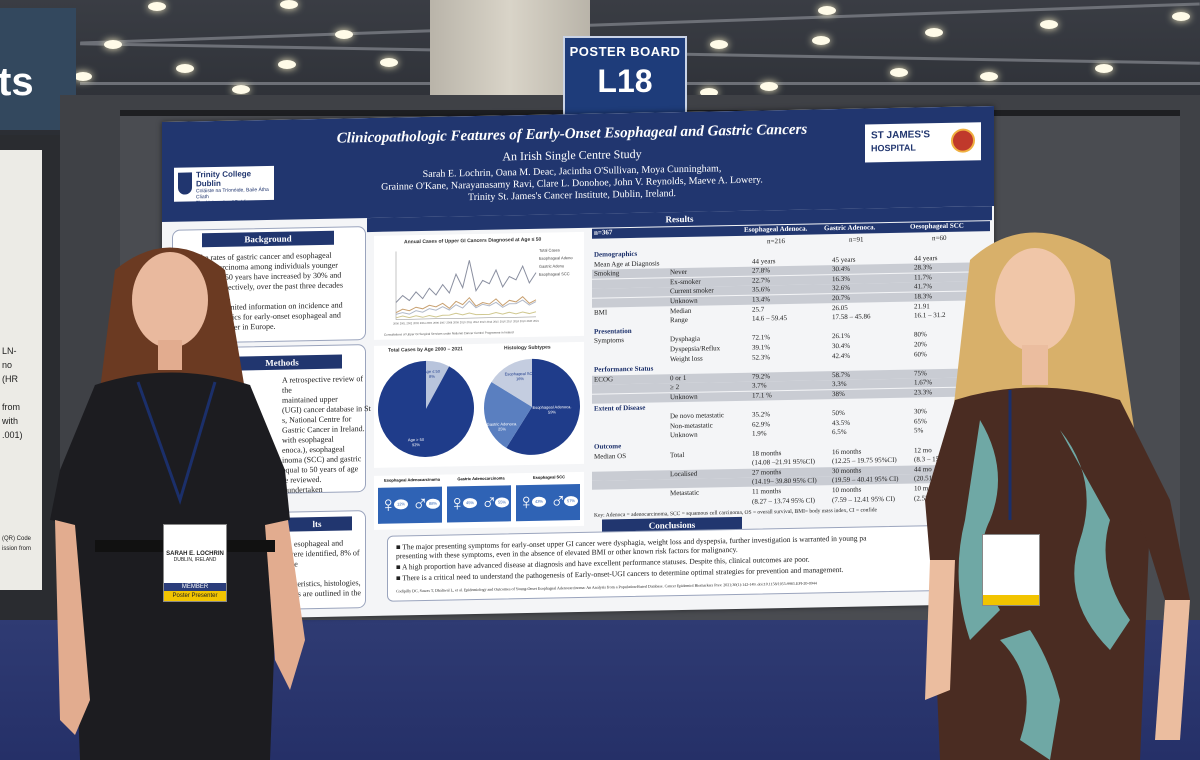 The image size is (1200, 760). Describe the element at coordinates (9, 351) in the screenshot. I see `neighbour-text: LN-` at that location.